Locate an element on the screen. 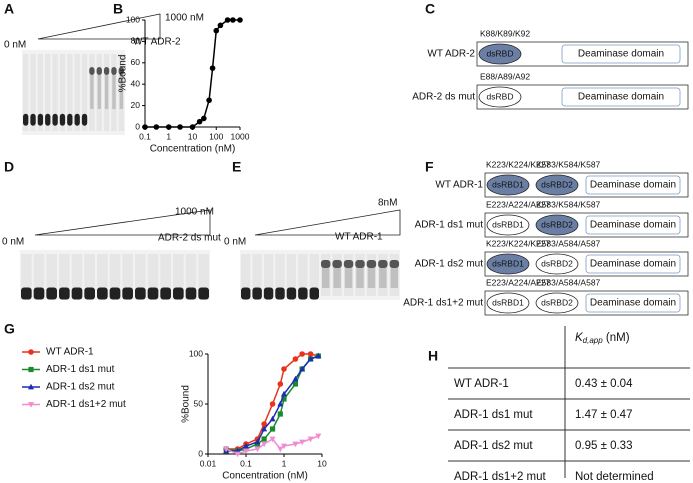  residue-label: K583/K584/K587 is located at coordinates (568, 204).